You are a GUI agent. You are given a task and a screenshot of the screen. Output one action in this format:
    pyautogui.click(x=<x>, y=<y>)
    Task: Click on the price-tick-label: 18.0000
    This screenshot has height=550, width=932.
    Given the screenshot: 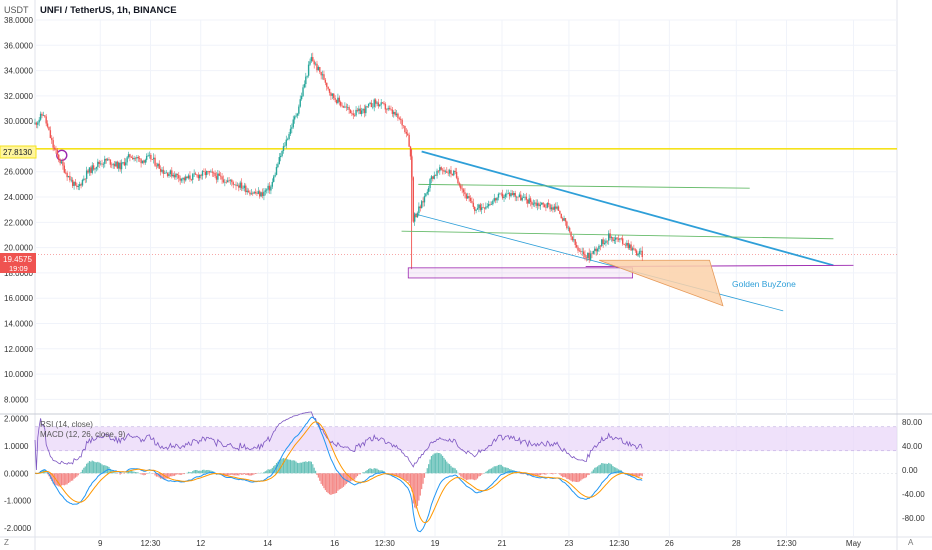 What is the action you would take?
    pyautogui.click(x=18, y=273)
    